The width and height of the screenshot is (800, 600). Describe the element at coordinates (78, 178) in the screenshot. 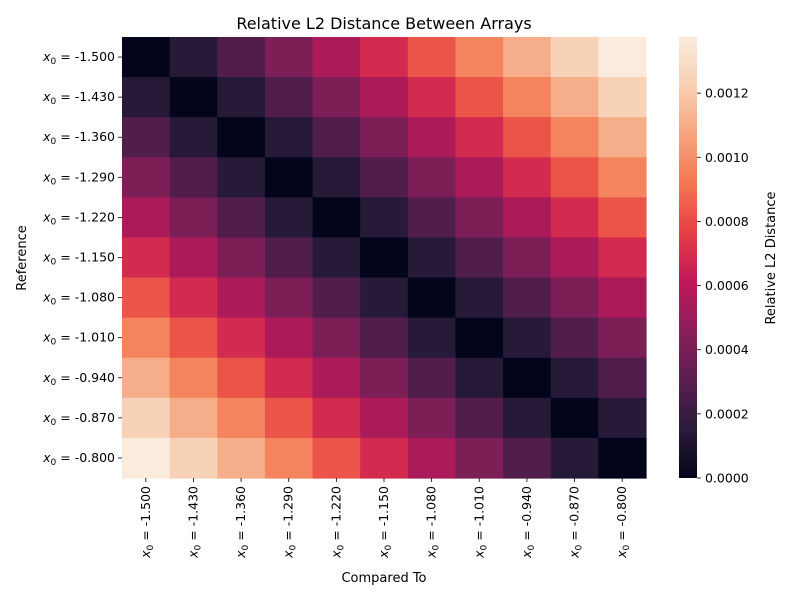

I see `y-tick-label: x0 = -1.290` at that location.